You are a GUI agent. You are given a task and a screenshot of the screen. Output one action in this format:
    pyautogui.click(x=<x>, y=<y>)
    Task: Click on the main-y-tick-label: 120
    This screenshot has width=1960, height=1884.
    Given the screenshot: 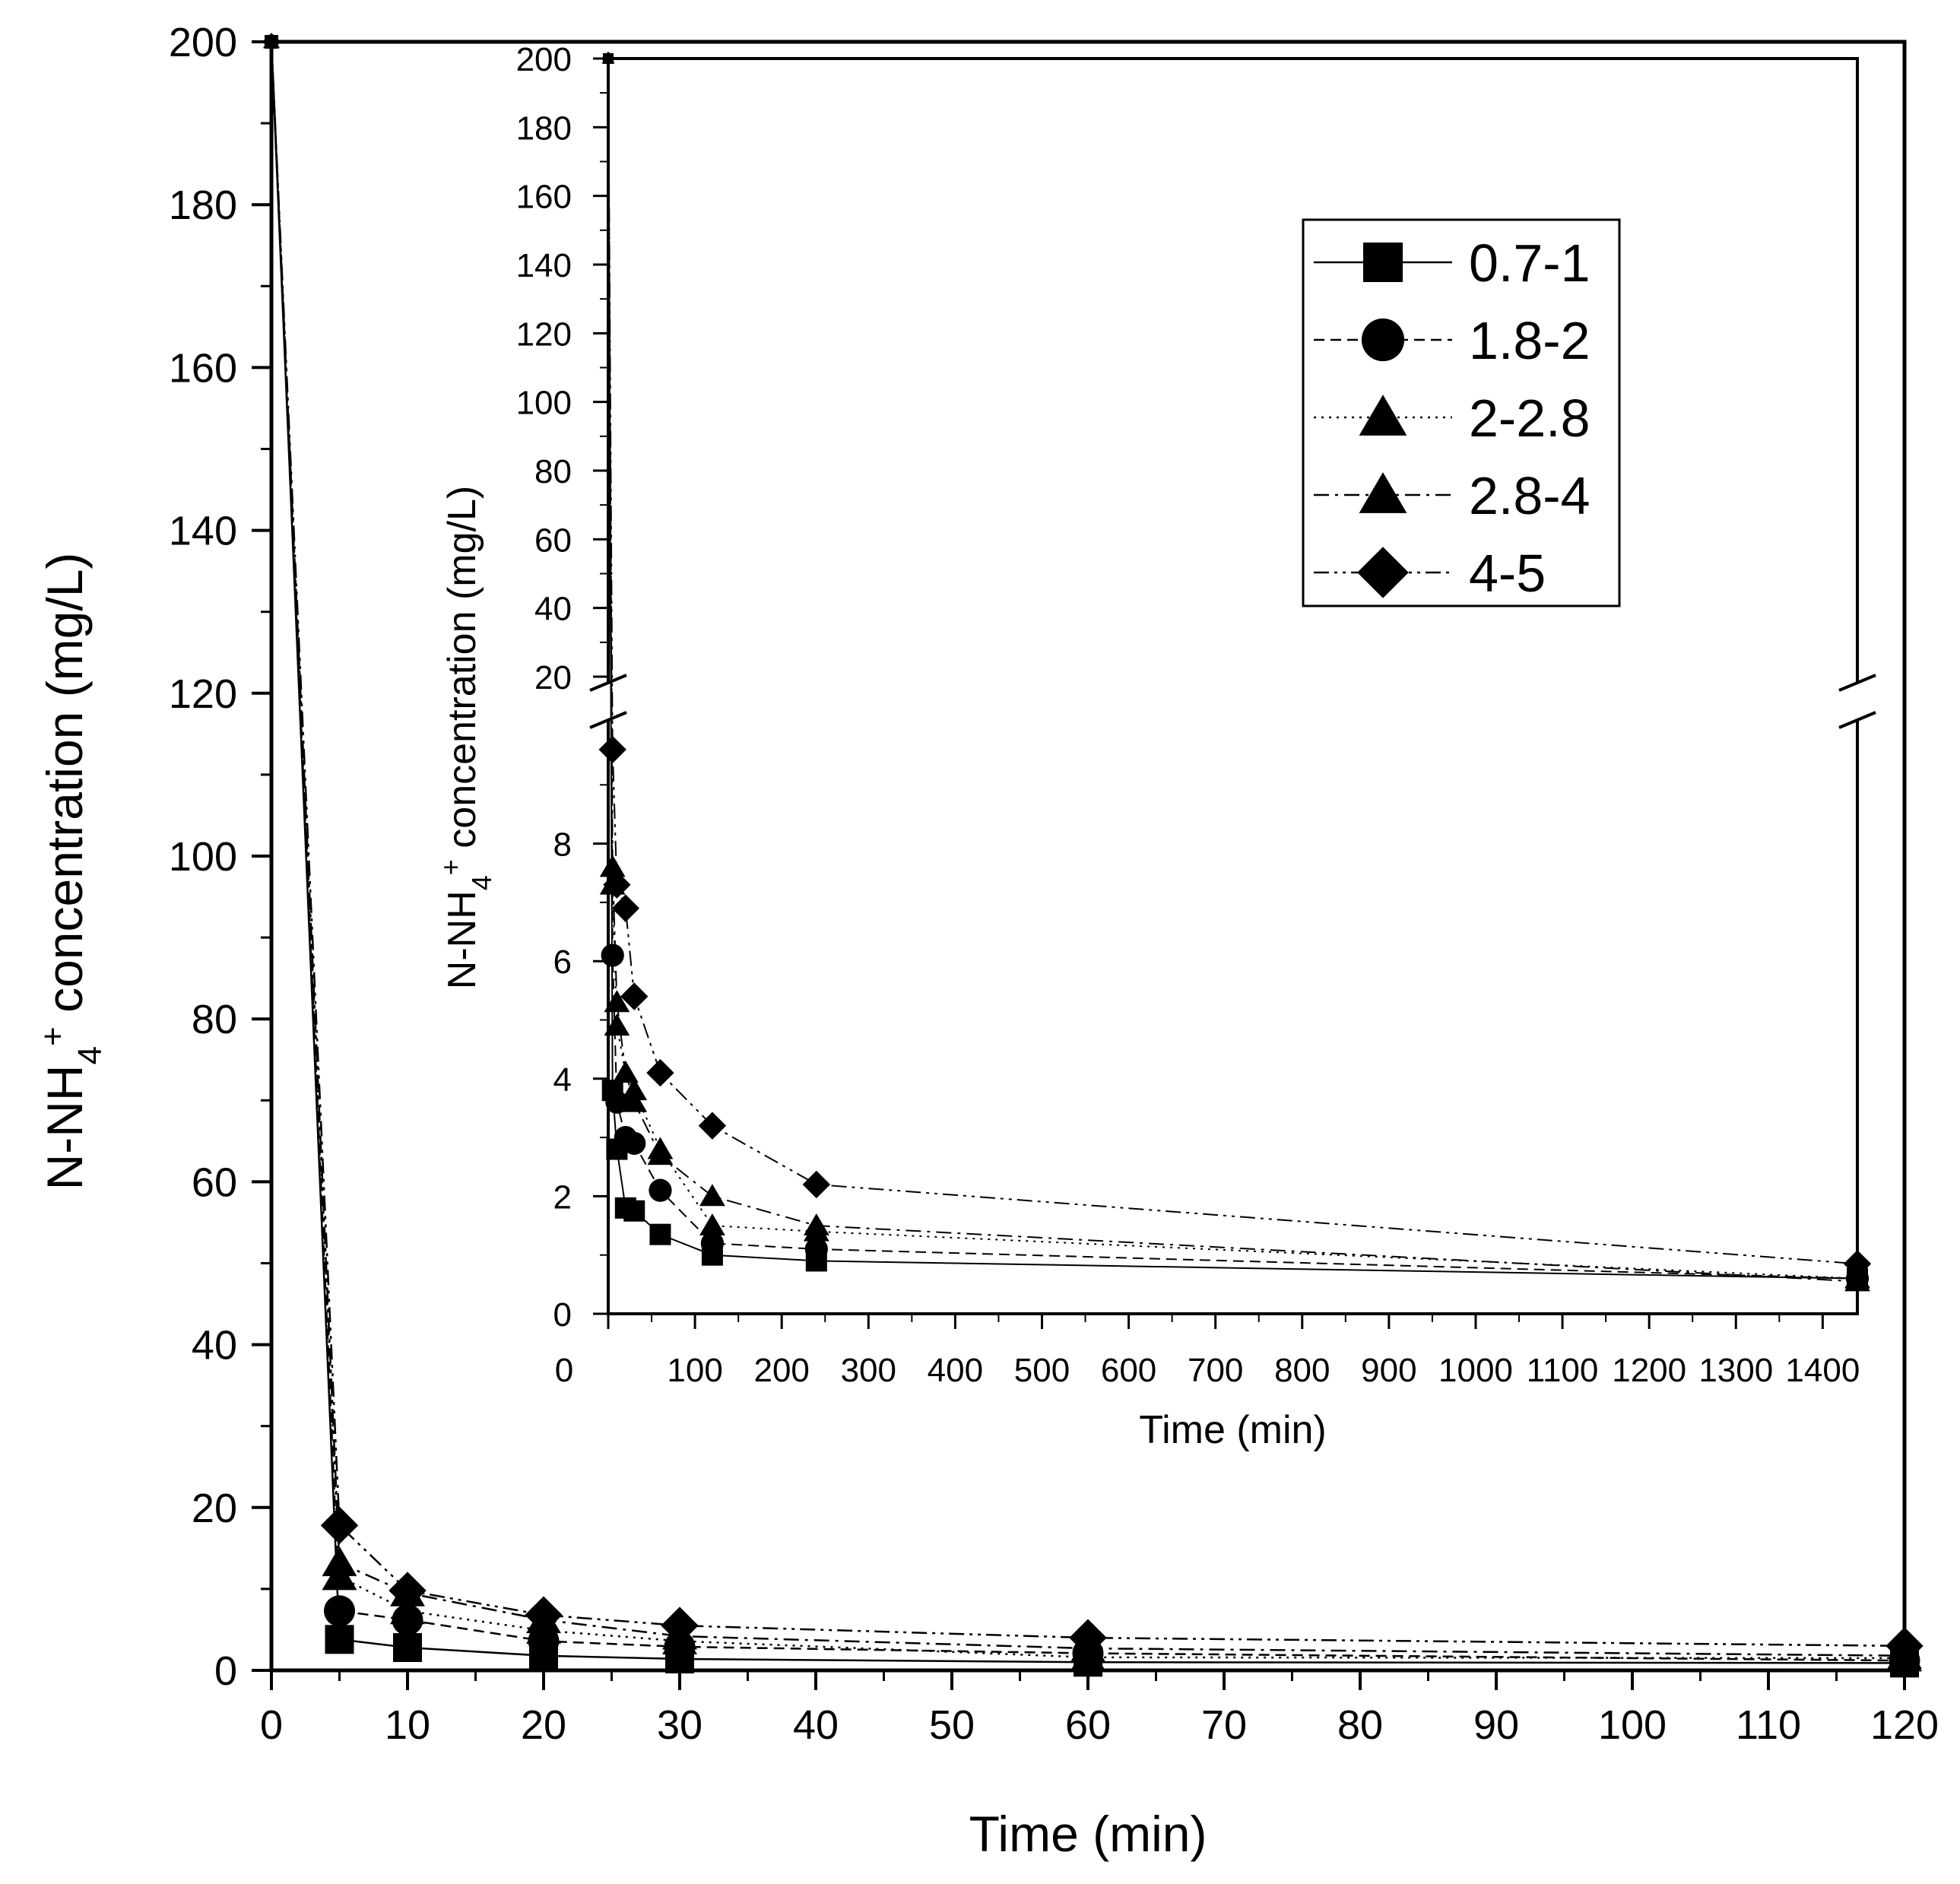 What is the action you would take?
    pyautogui.click(x=203, y=694)
    